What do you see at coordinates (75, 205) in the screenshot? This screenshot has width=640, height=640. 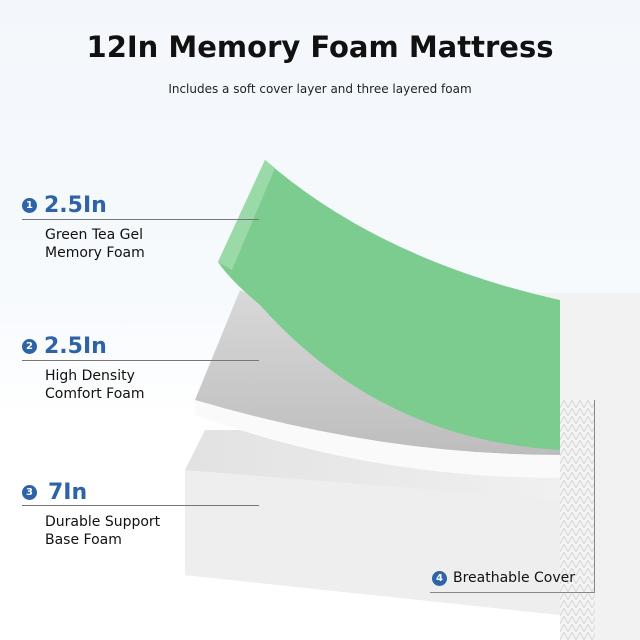 I see `layer-1-size: 2.5In` at bounding box center [75, 205].